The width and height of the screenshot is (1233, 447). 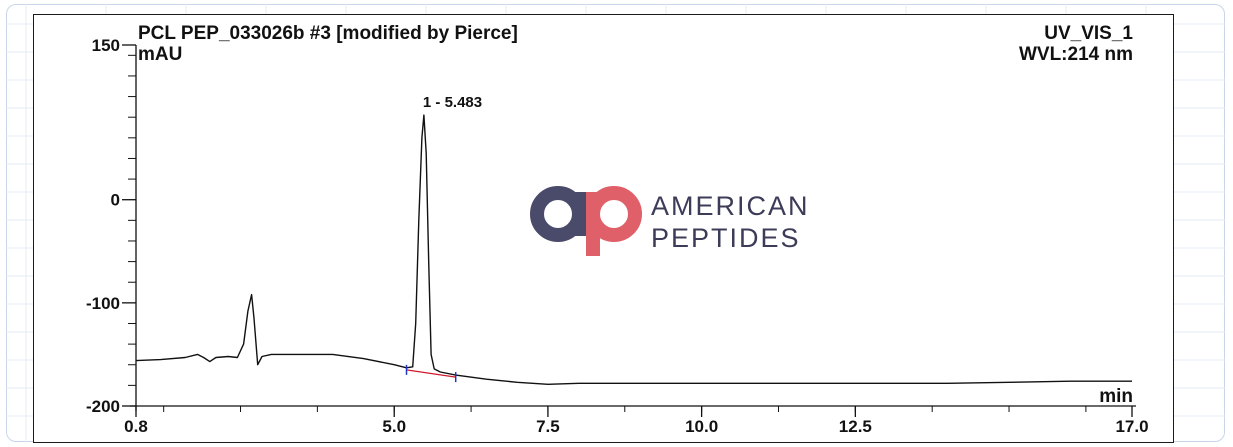 I want to click on chart-title: PCL PEP_033026b #3 [modified by Pierce], so click(x=328, y=33).